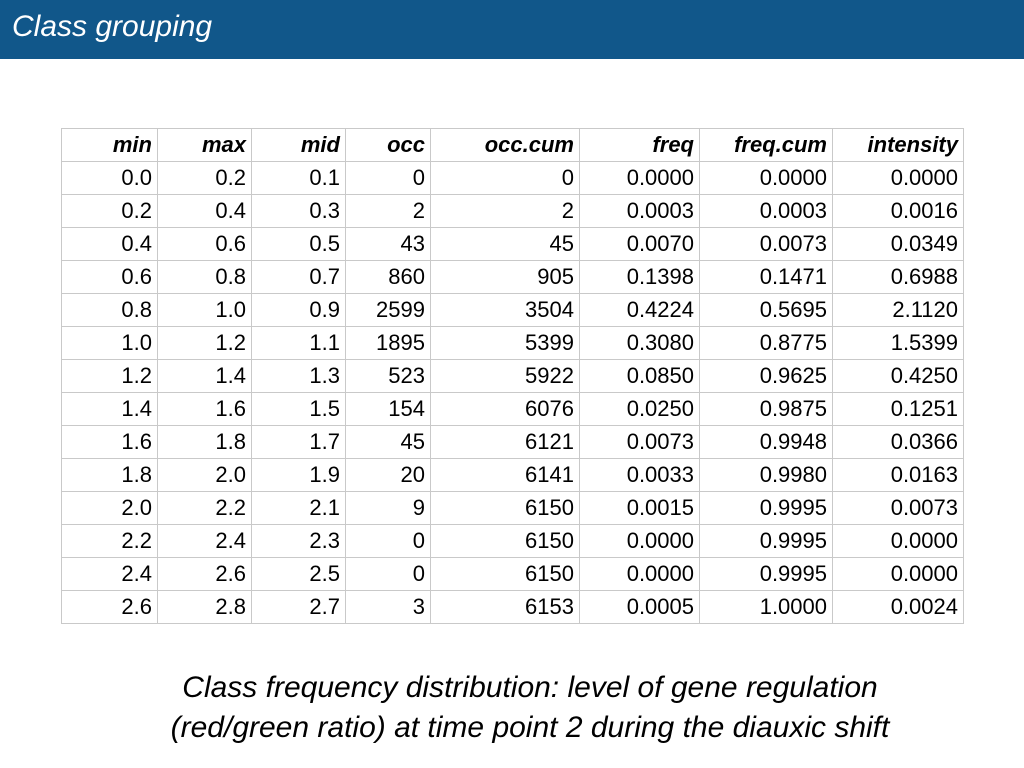  What do you see at coordinates (298, 211) in the screenshot?
I see `table-cell-mid: 0.3` at bounding box center [298, 211].